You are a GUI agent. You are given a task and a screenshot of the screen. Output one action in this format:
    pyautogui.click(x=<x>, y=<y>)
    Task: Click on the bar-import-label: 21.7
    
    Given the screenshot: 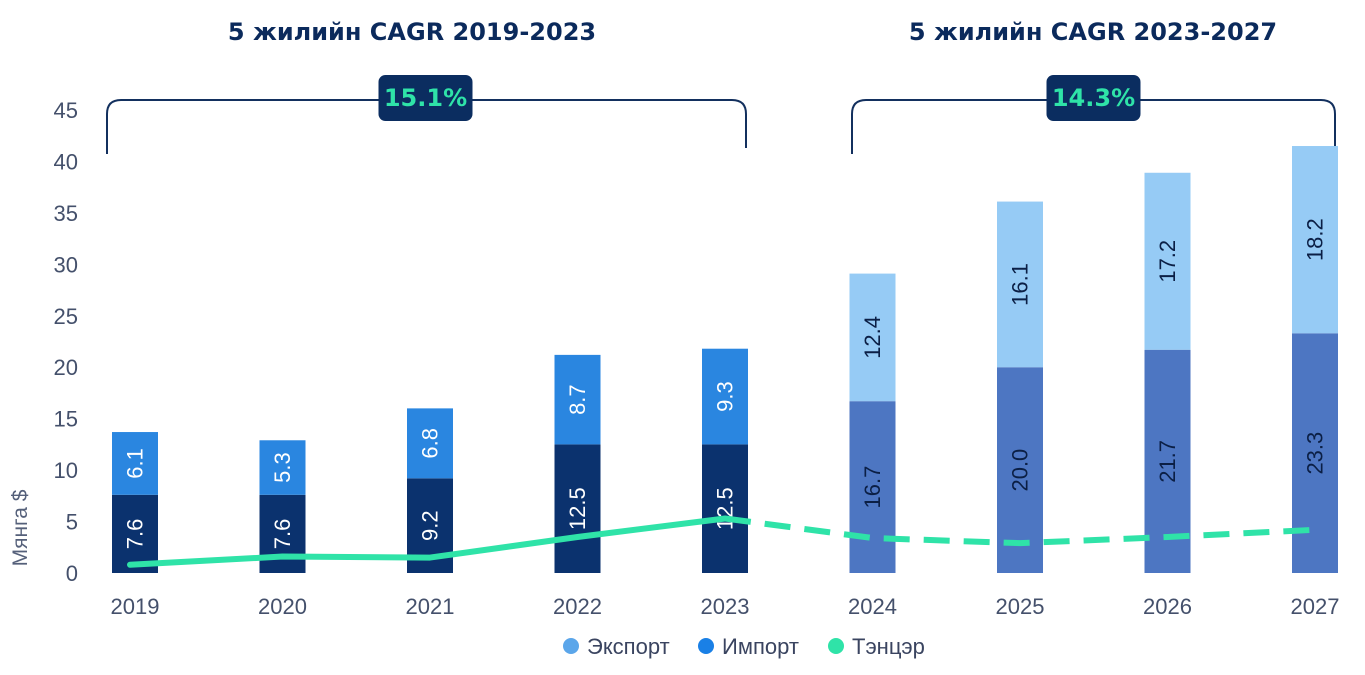 What is the action you would take?
    pyautogui.click(x=1167, y=461)
    